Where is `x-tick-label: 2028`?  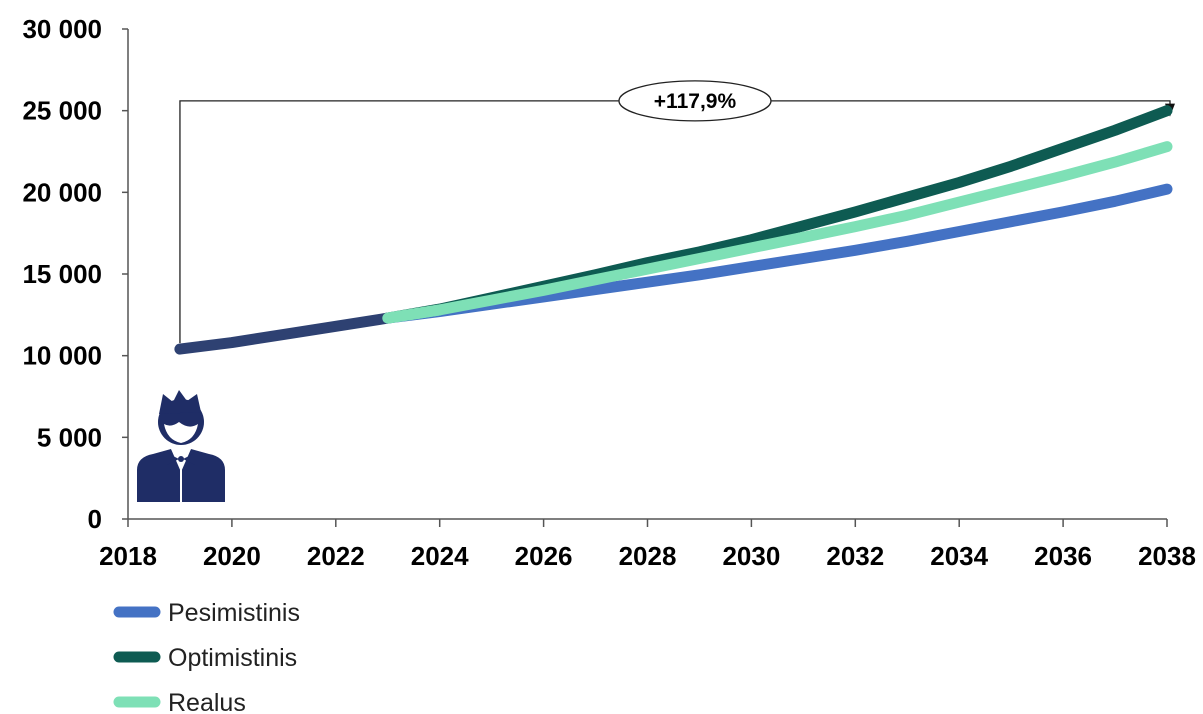
x-tick-label: 2028 is located at coordinates (648, 556).